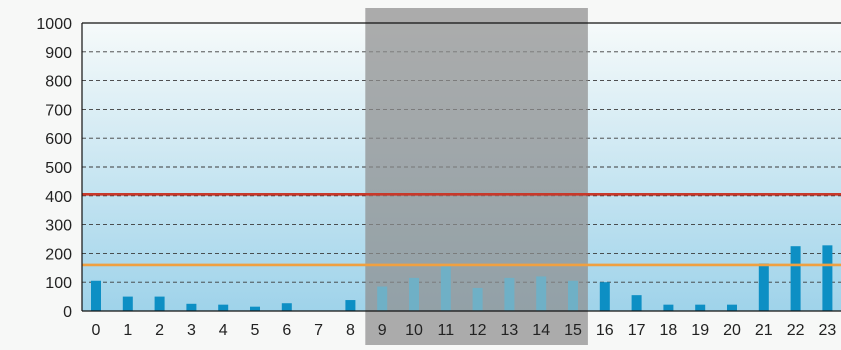  What do you see at coordinates (58, 197) in the screenshot?
I see `y-tick-label: 400` at bounding box center [58, 197].